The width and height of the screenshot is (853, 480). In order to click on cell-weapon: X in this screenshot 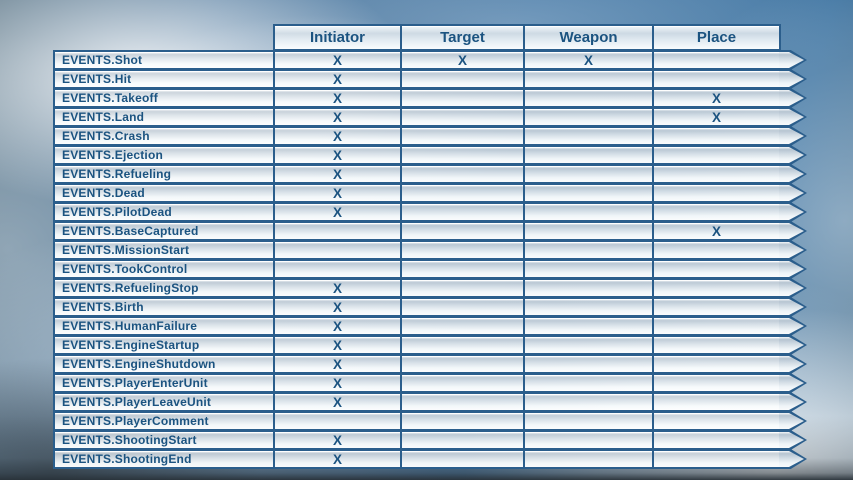, I will do `click(588, 60)`.